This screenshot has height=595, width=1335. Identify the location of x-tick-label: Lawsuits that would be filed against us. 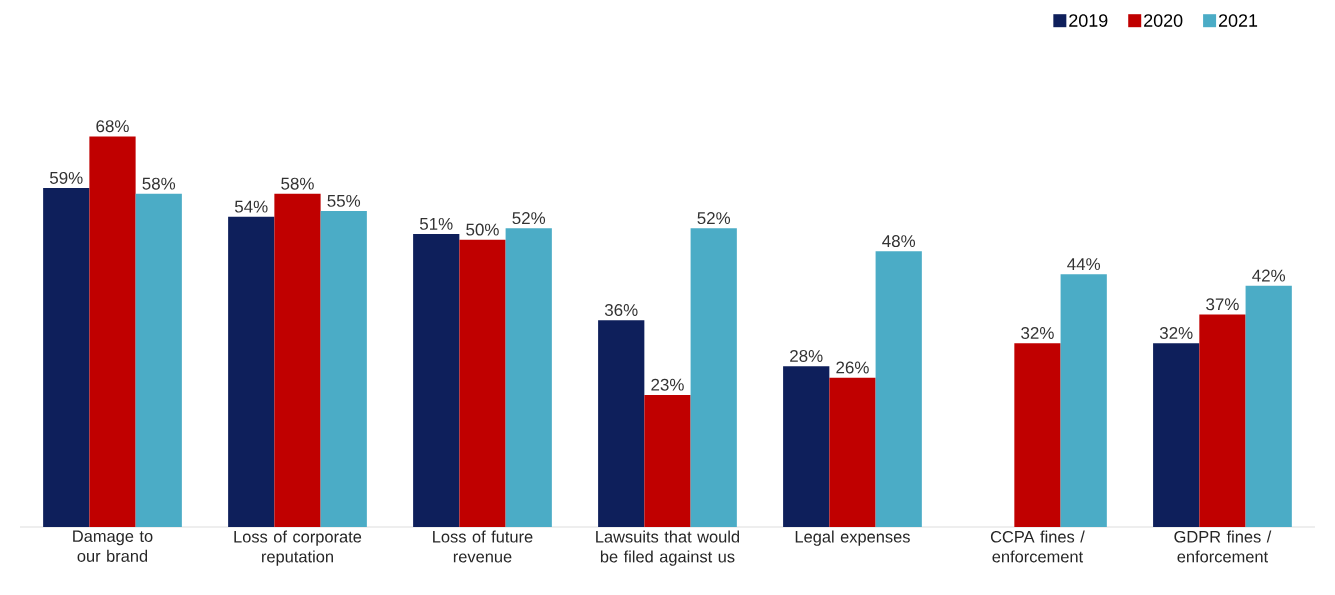
(668, 548).